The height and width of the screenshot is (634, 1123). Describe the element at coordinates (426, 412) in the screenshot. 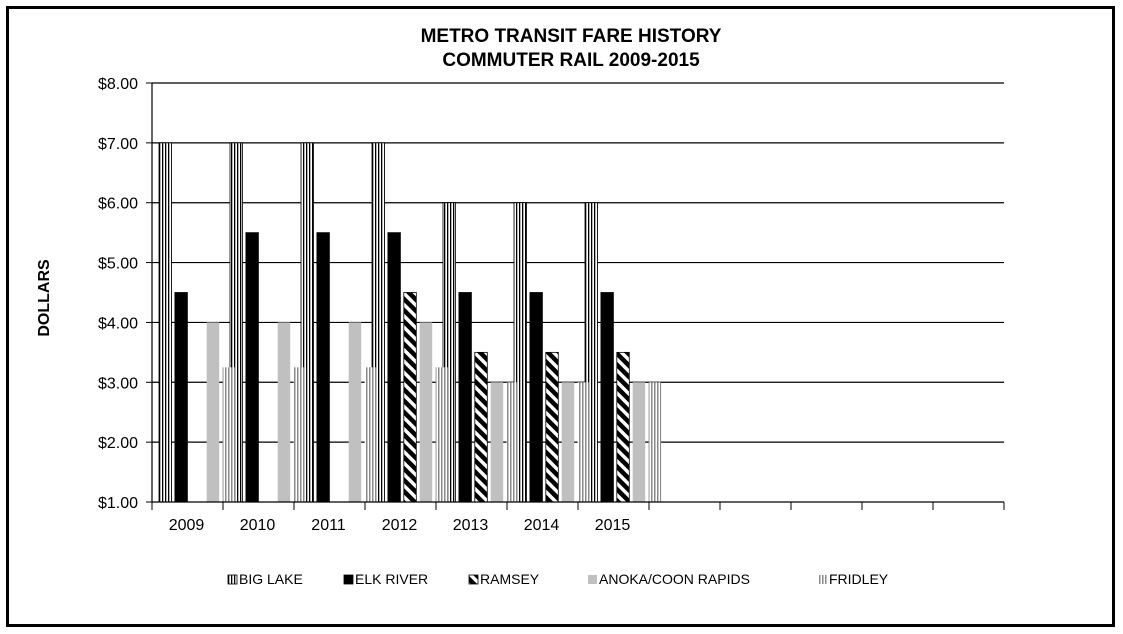

I see `bar-anoka-coon-rapids-2012` at that location.